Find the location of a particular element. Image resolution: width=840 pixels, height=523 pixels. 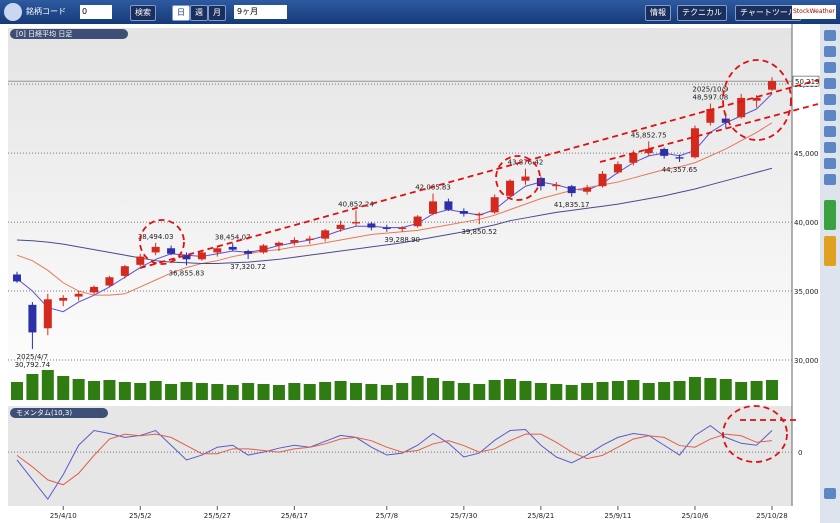

high-label: 43,876.42 is located at coordinates (526, 163).